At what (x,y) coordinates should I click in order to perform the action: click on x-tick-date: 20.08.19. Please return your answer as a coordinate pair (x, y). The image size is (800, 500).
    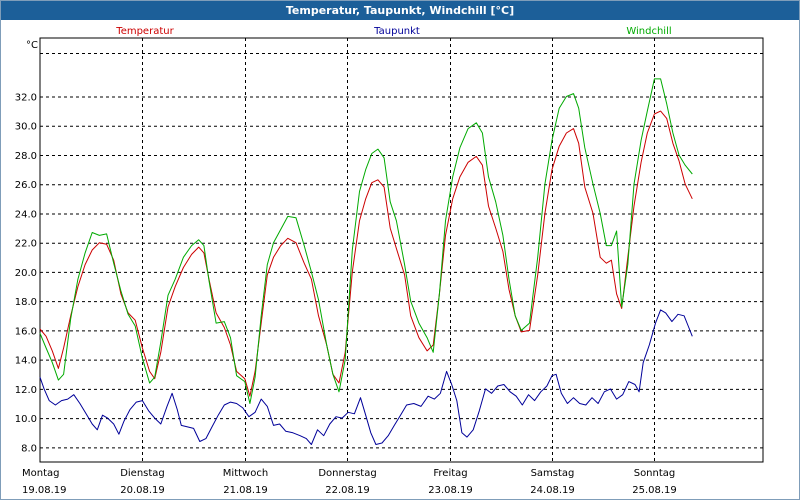
    Looking at the image, I should click on (142, 490).